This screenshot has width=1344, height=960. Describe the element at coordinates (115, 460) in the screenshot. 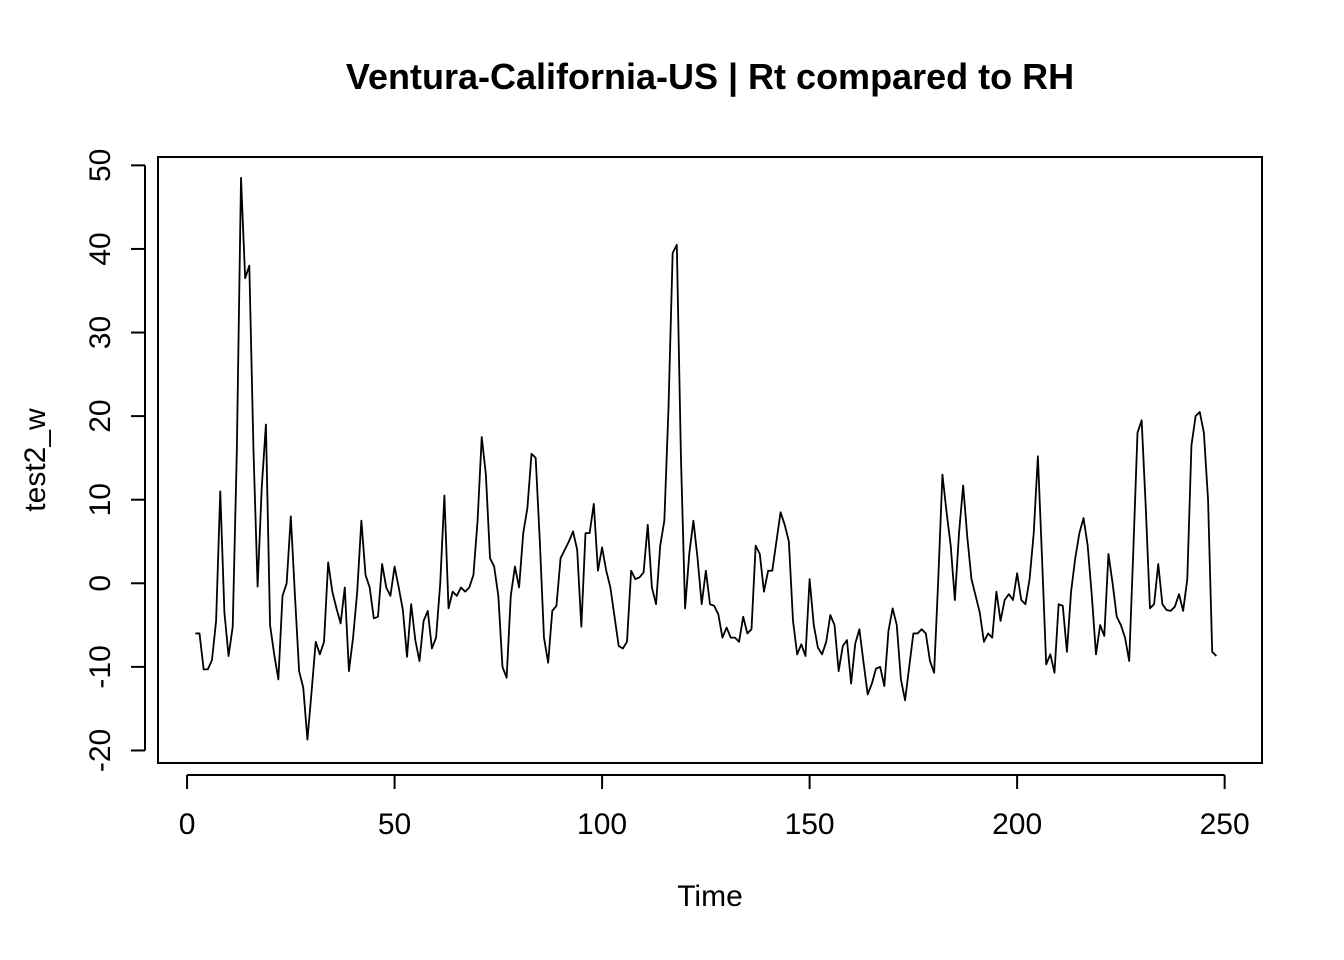

I see `y-axis: -20 -10 0 10 20 30 40 50` at that location.